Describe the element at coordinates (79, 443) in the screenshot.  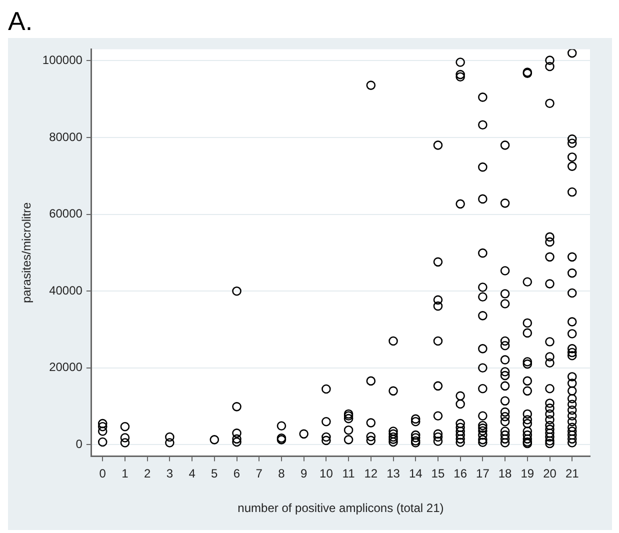
I see `y-tick-label: 0` at that location.